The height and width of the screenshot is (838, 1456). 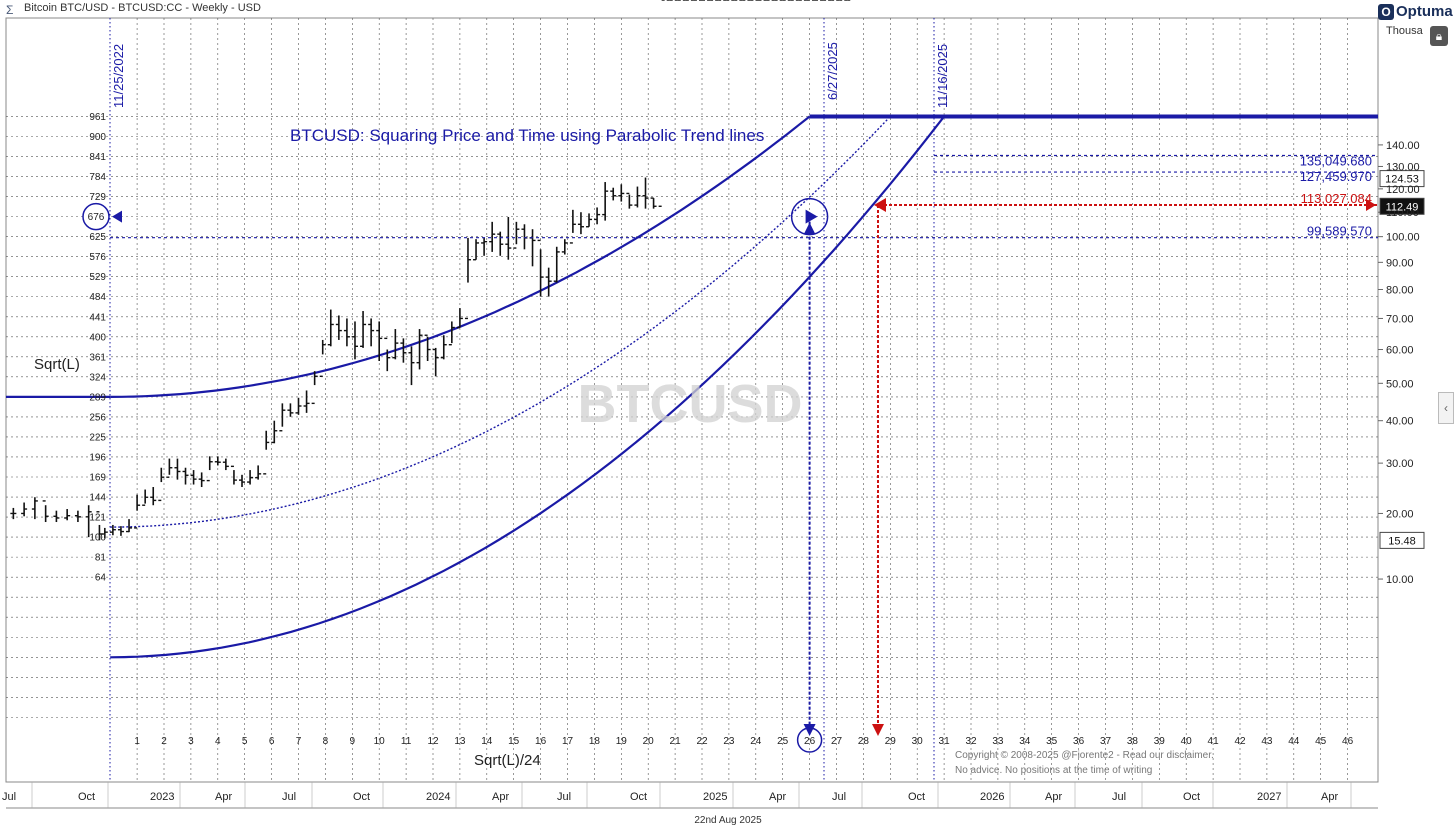 What do you see at coordinates (97, 397) in the screenshot?
I see `left-axis-tick-label: 289` at bounding box center [97, 397].